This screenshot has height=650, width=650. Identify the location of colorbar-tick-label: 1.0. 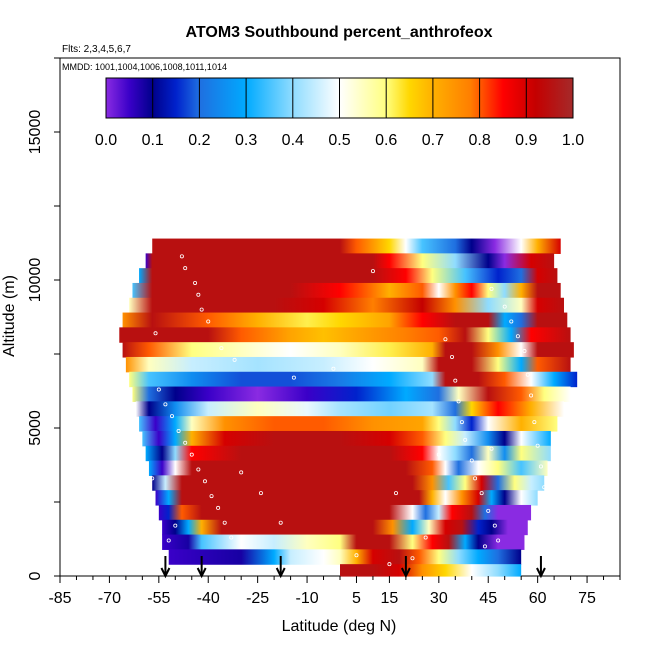
(573, 140).